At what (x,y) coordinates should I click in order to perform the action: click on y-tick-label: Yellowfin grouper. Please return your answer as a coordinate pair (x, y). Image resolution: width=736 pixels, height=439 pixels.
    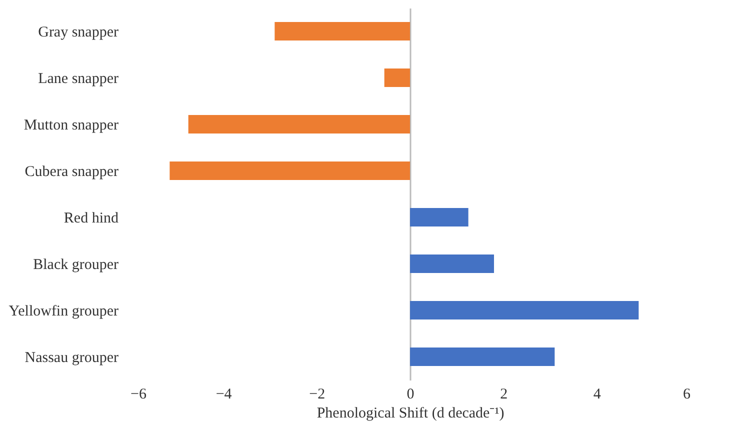
    Looking at the image, I should click on (63, 311).